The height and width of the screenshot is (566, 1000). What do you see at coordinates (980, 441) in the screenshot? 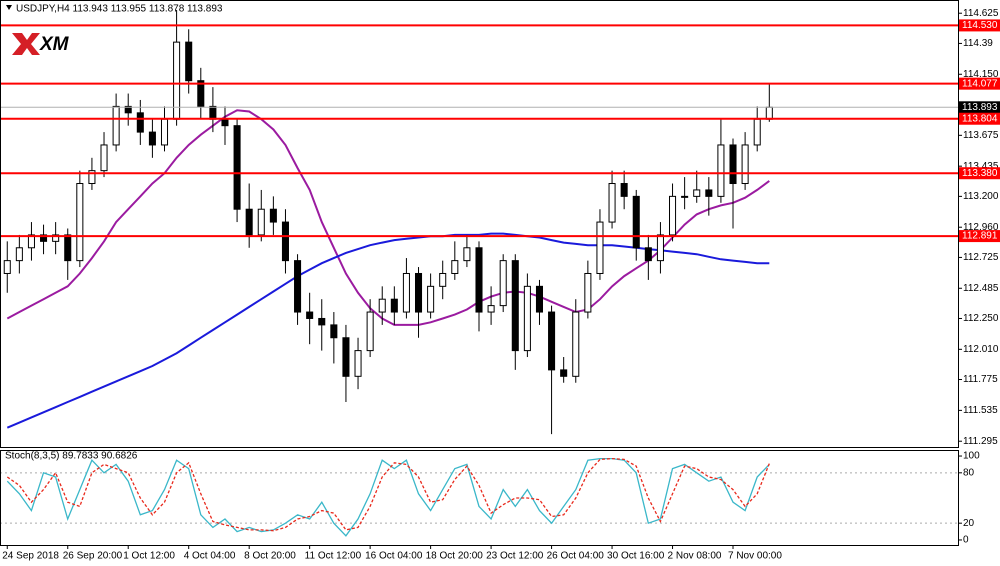
I see `y-tick-label: 111.295` at bounding box center [980, 441].